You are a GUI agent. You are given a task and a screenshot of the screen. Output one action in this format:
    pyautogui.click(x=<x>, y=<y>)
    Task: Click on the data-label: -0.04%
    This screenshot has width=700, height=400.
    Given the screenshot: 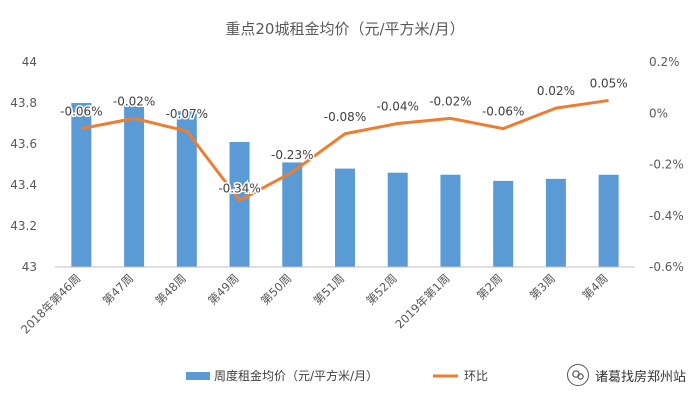 What is the action you would take?
    pyautogui.click(x=398, y=107)
    